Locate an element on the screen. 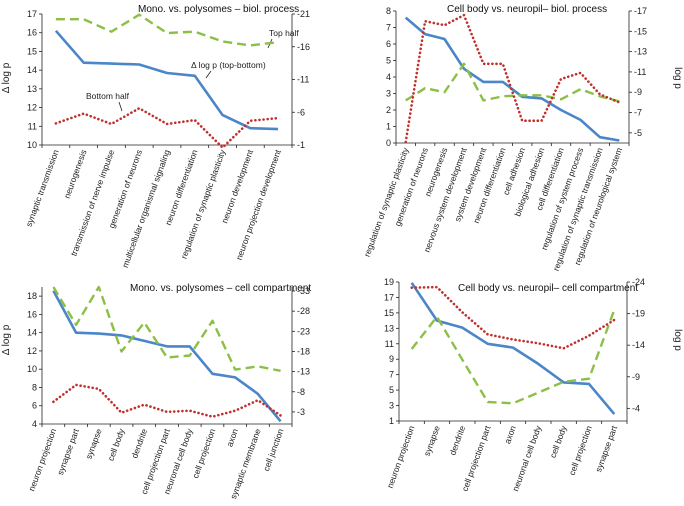 The width and height of the screenshot is (684, 506). p4-right-tick-label: -14 is located at coordinates (638, 345).